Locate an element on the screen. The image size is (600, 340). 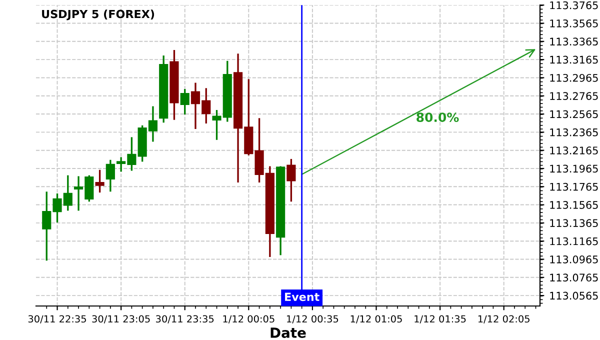
x-tick-label: 1/12 00:05 is located at coordinates (248, 319).